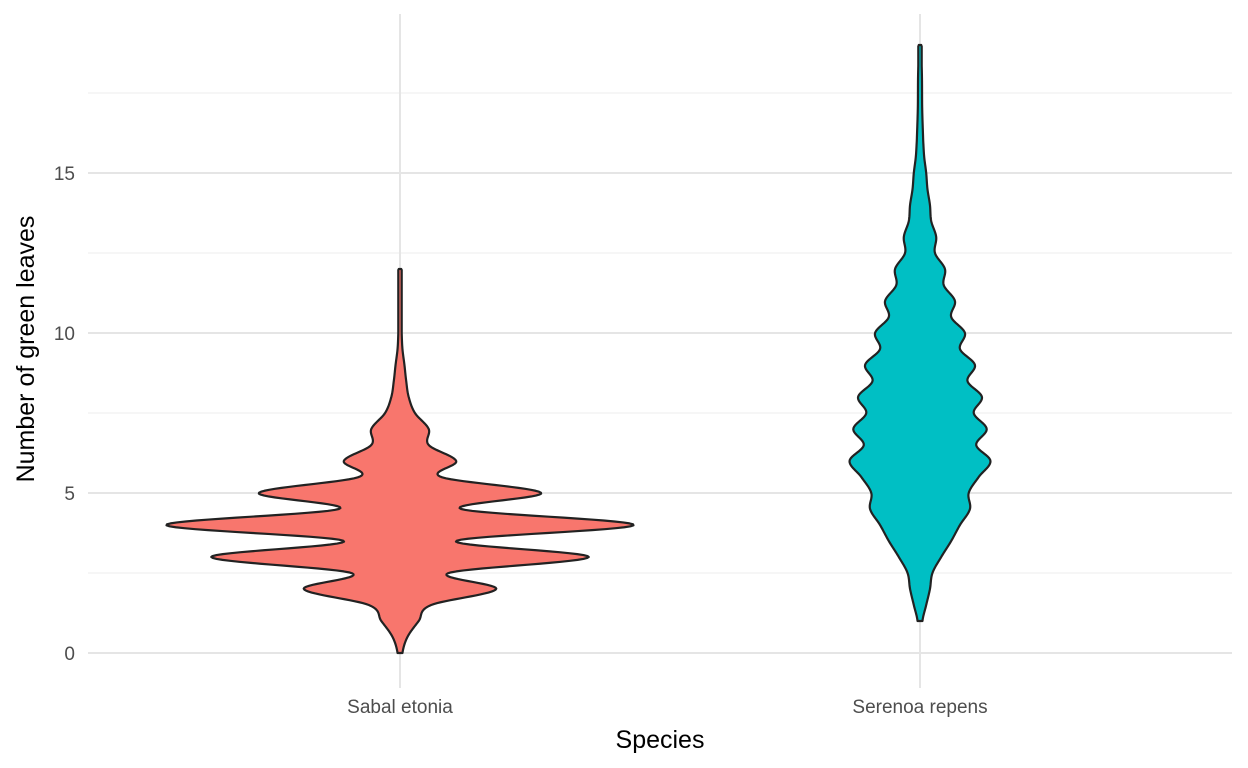  Describe the element at coordinates (919, 707) in the screenshot. I see `x-tick-label: Serenoa repens` at that location.